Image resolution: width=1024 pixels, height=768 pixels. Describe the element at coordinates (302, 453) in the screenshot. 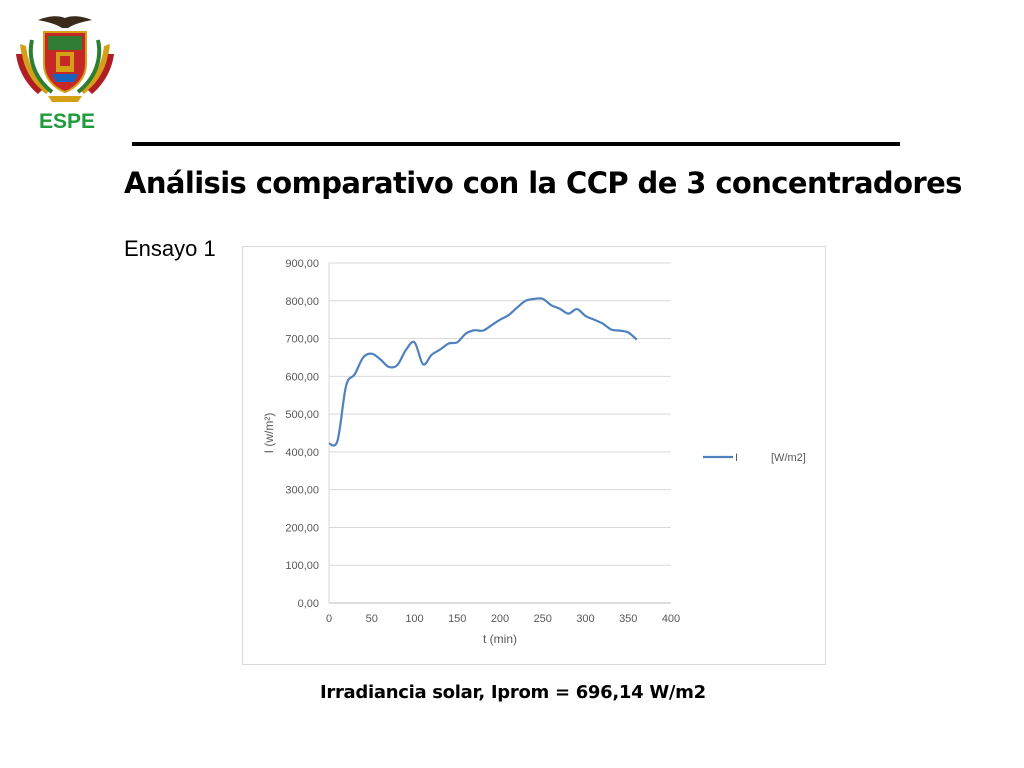

I see `y-tick-label: 400,00` at that location.